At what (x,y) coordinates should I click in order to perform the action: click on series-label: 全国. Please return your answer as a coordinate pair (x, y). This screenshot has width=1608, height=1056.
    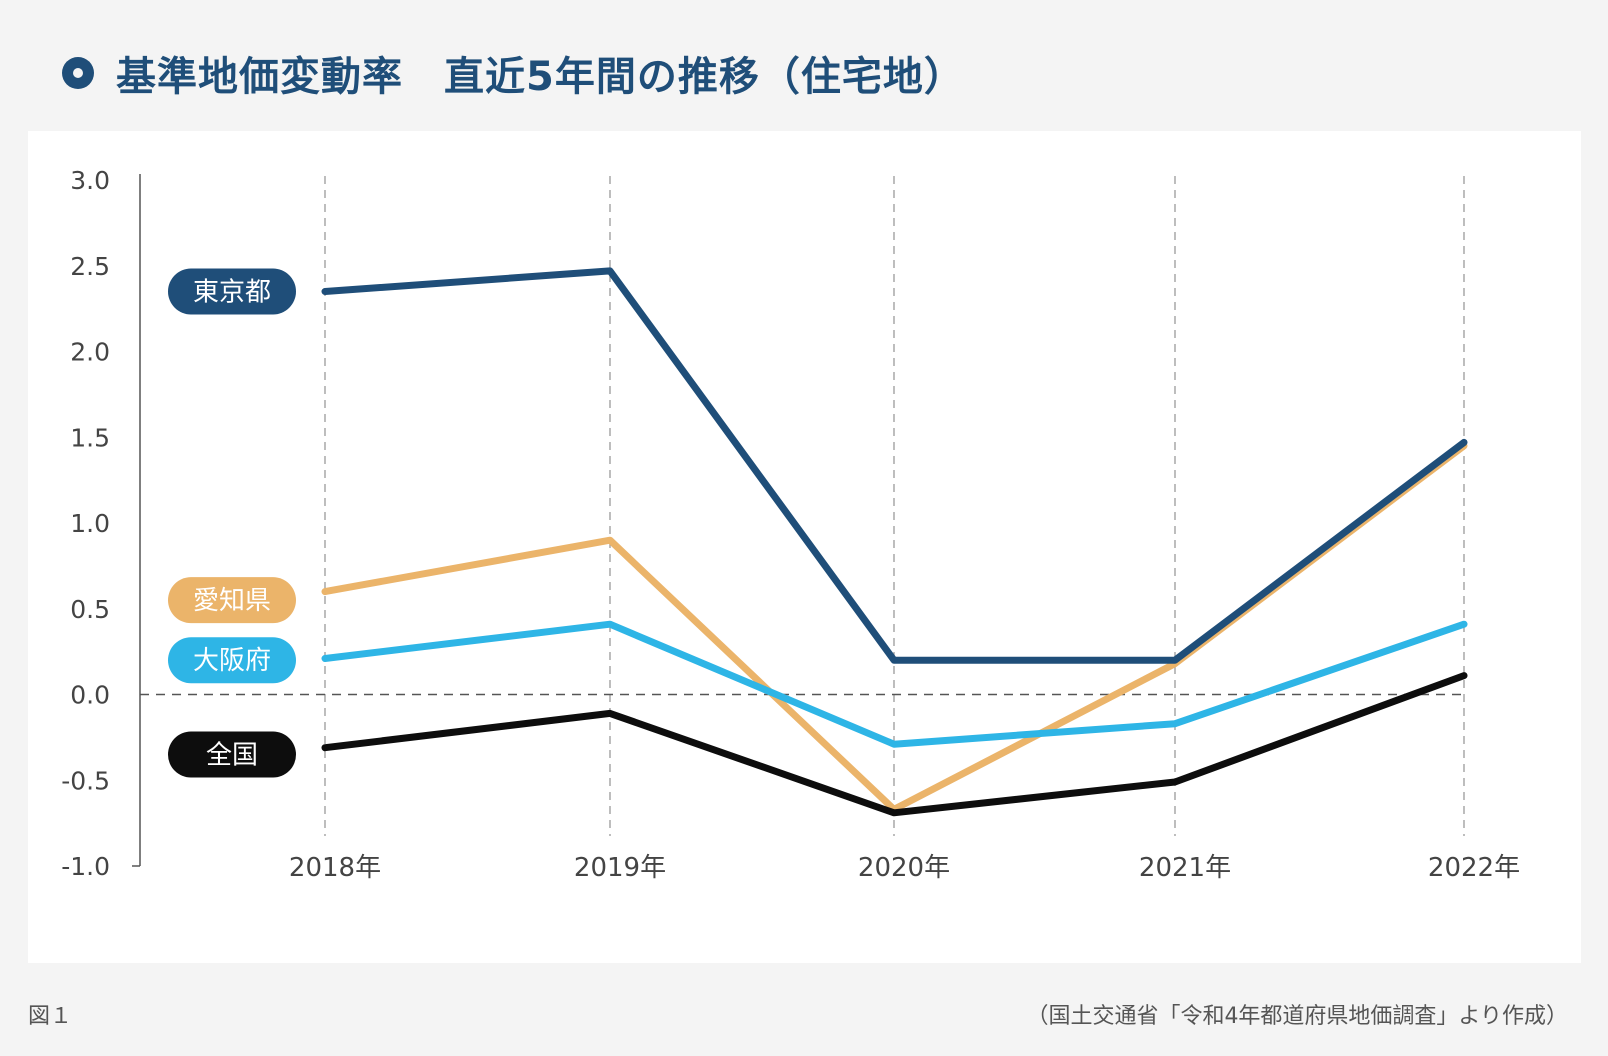
    Looking at the image, I should click on (232, 756).